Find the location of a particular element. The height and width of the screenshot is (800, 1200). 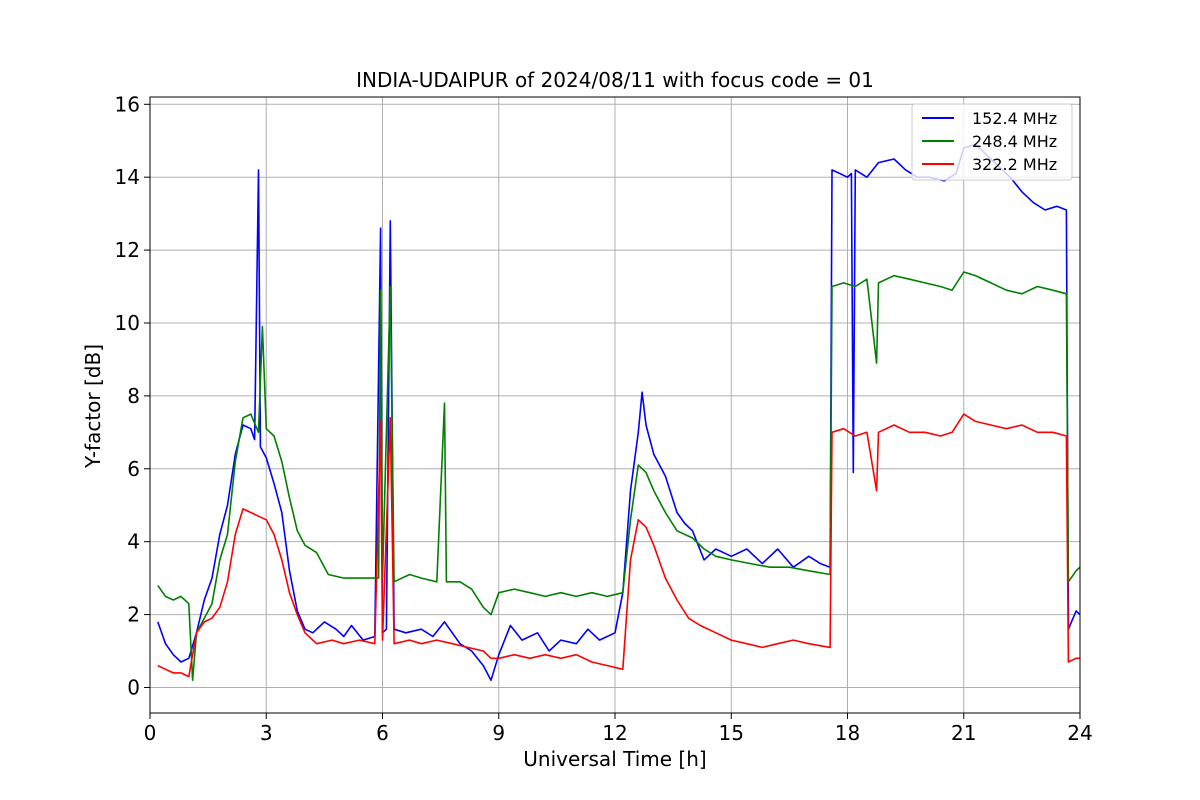

legend: 152.4 MHz 248.4 MHz 322.2 MHz is located at coordinates (992, 142).